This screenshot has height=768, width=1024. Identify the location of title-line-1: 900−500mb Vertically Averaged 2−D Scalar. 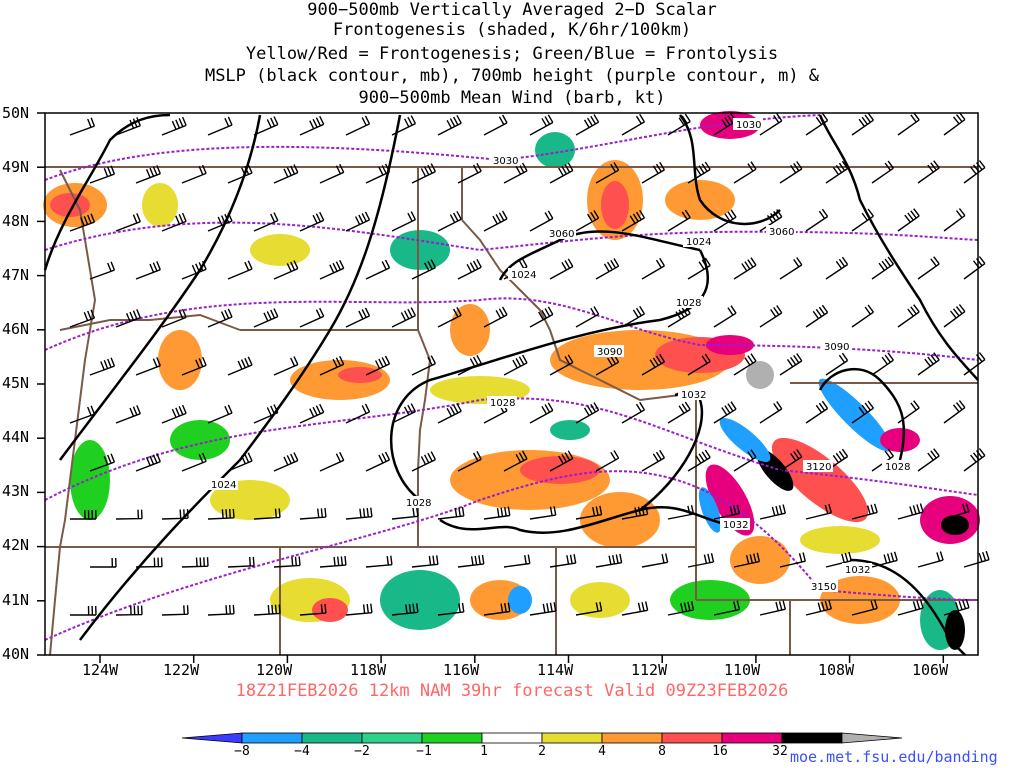
(512, 10).